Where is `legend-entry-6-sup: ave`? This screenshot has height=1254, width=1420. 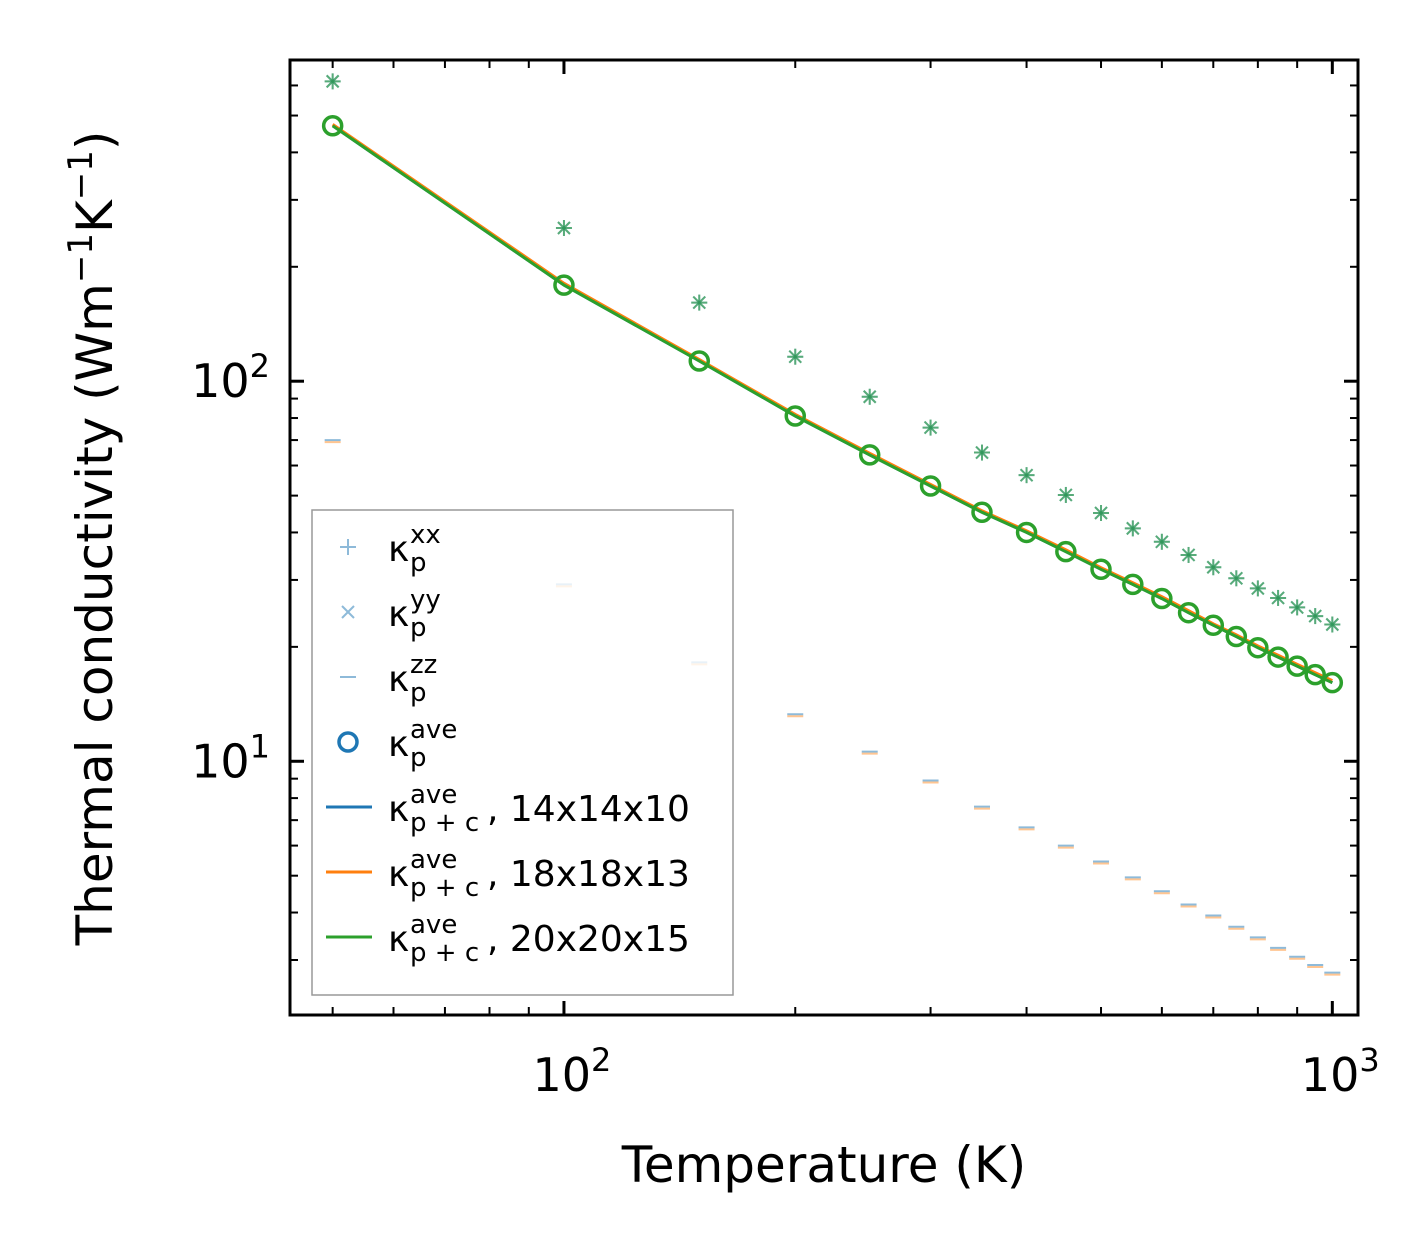
legend-entry-6-sup: ave is located at coordinates (433, 925).